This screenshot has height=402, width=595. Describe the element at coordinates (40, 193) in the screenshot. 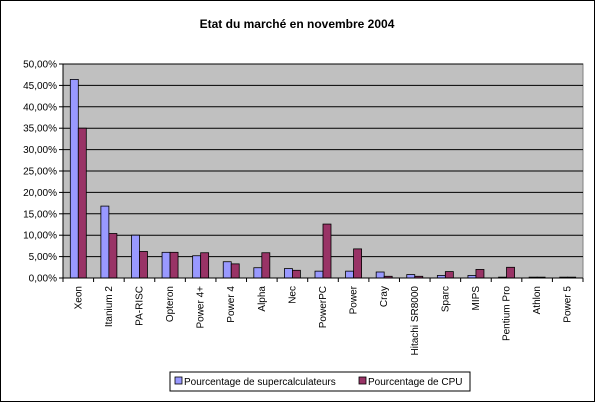

I see `y-tick-label: 20,00%` at that location.